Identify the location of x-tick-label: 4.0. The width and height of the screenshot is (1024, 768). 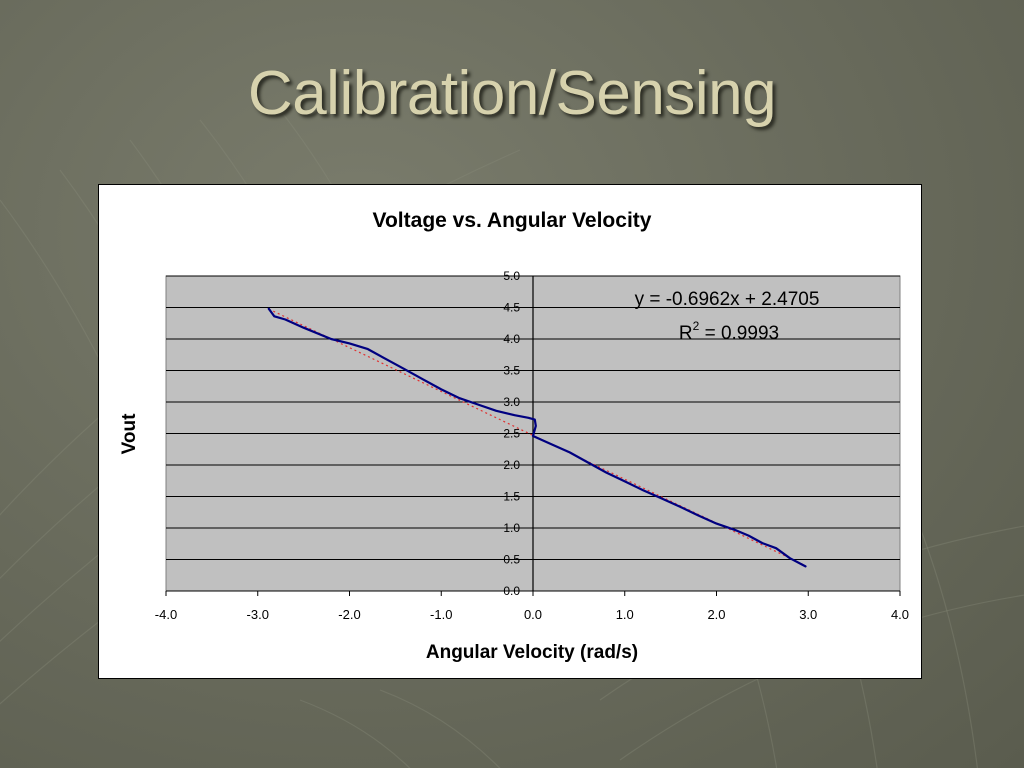
(900, 614).